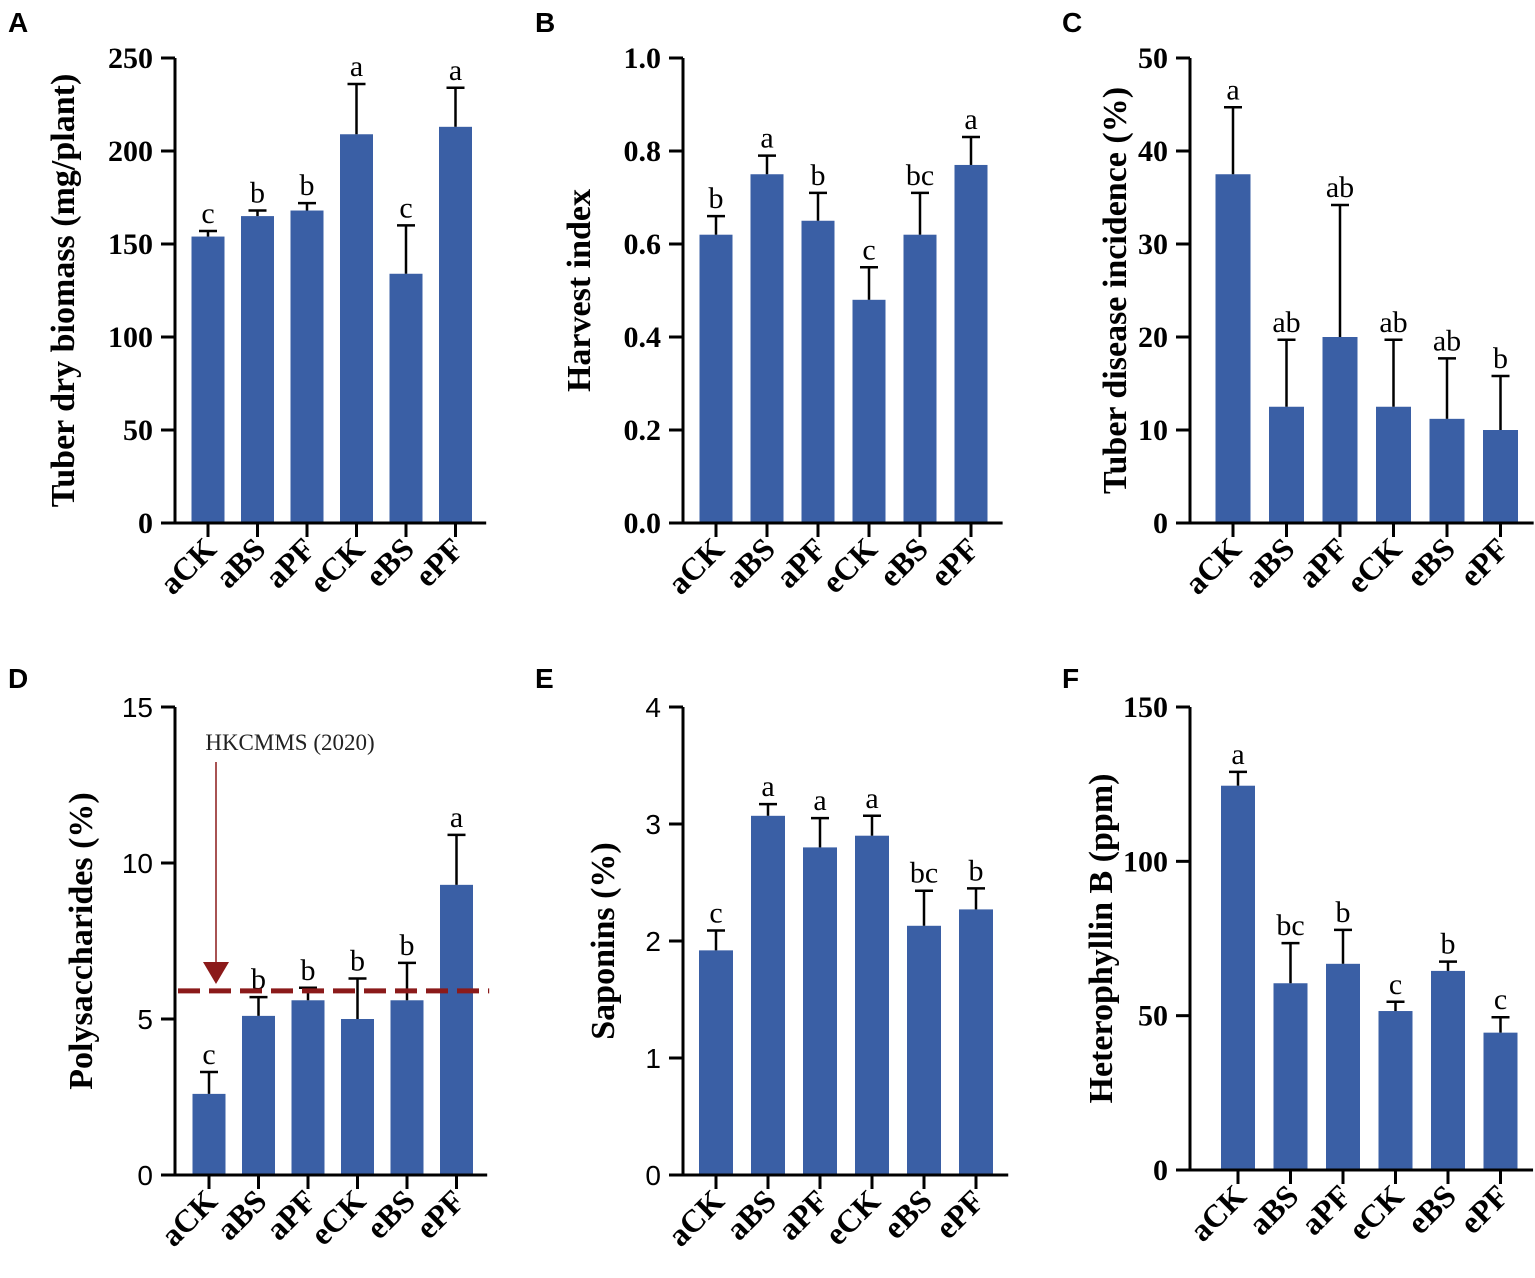  Describe the element at coordinates (544, 678) in the screenshot. I see `panel-letter: E` at that location.